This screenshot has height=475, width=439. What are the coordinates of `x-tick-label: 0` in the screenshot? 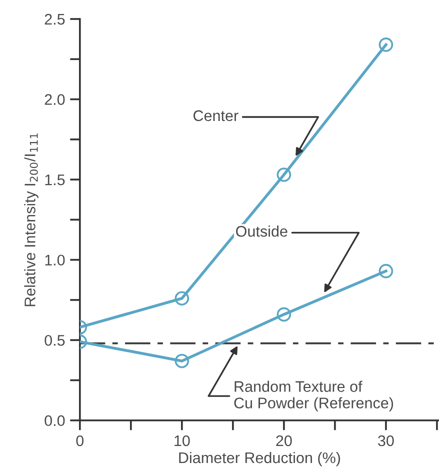 It's located at (80, 440).